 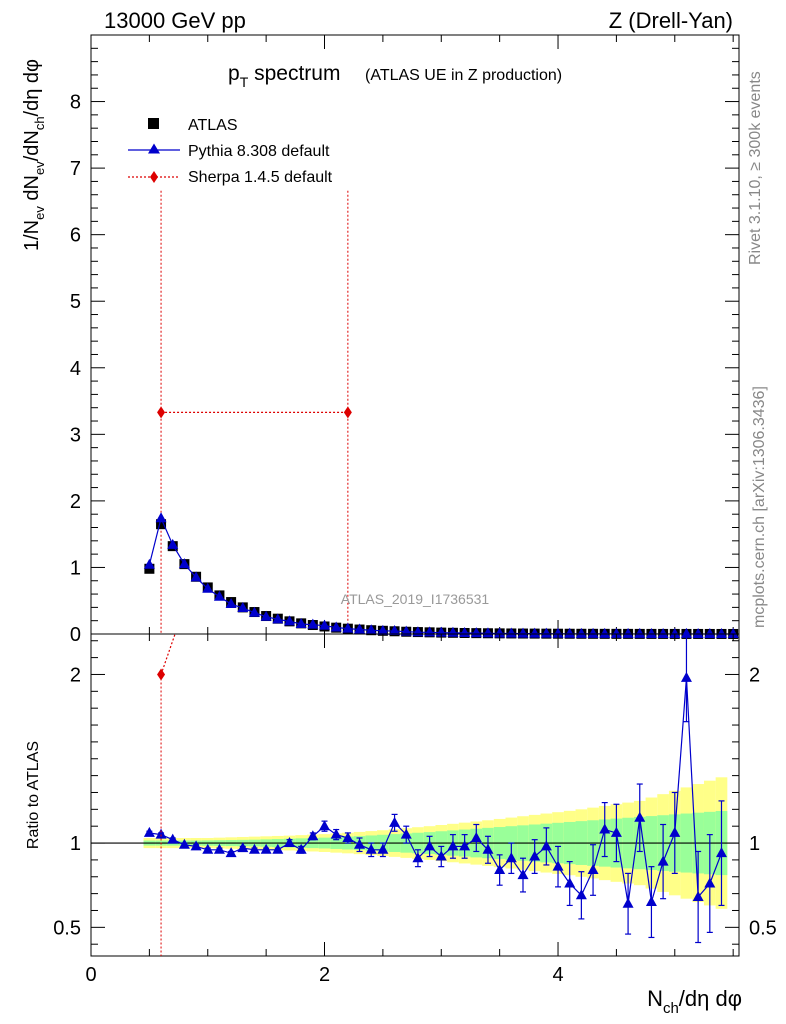 I want to click on main-y-tick-label: 7, so click(x=75, y=169).